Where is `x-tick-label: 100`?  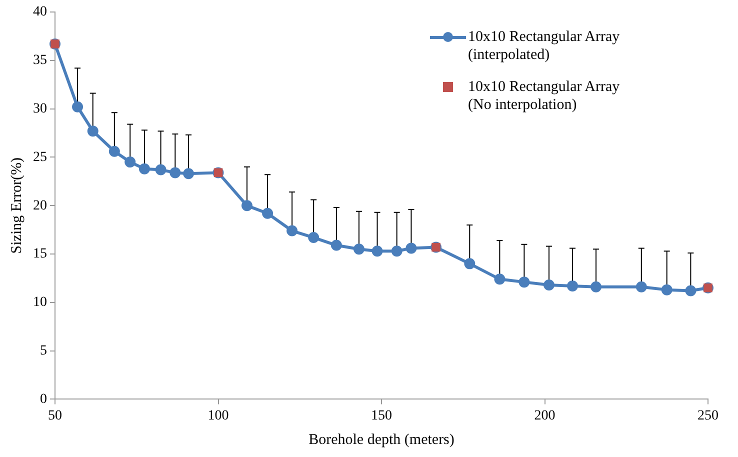
x-tick-label: 100 is located at coordinates (218, 416).